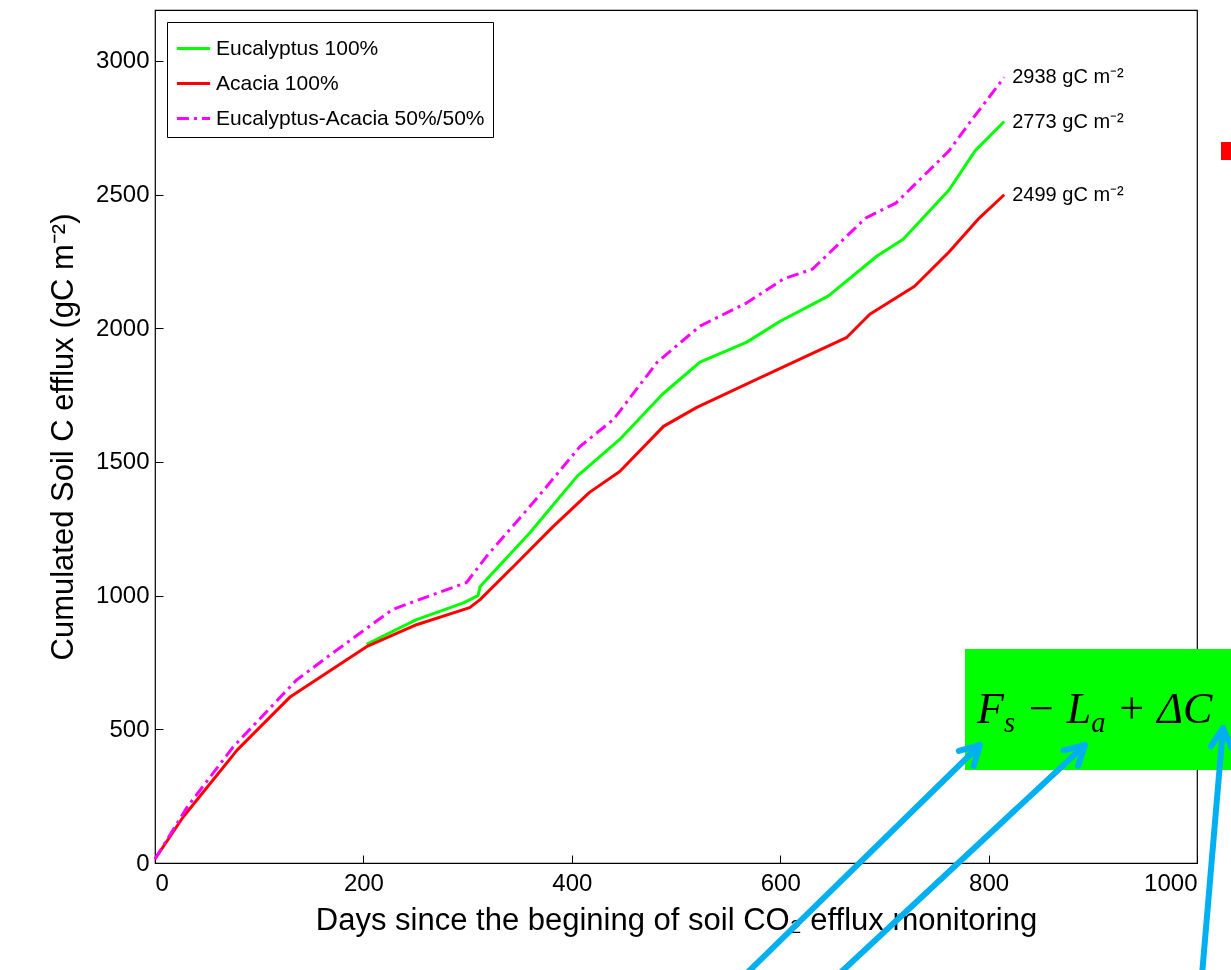 This screenshot has height=970, width=1231. Describe the element at coordinates (572, 882) in the screenshot. I see `x-tick-label: 400` at that location.